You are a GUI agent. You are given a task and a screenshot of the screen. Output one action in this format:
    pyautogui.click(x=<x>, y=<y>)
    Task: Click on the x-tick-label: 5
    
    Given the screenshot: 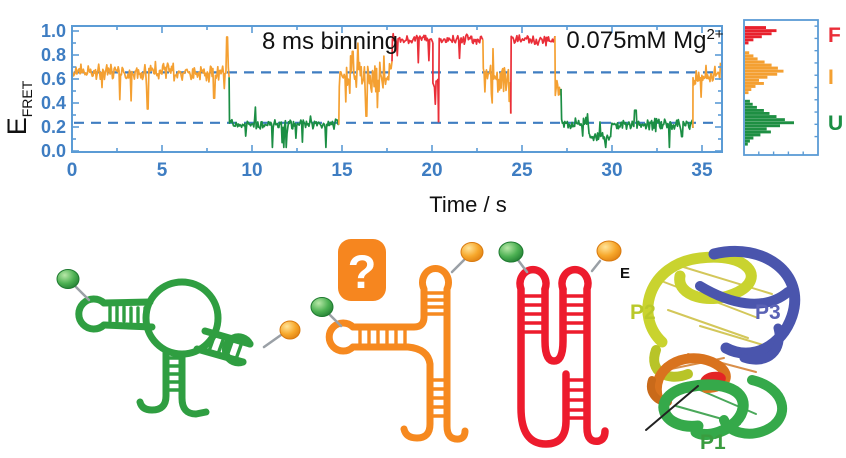 What is the action you would take?
    pyautogui.click(x=162, y=170)
    